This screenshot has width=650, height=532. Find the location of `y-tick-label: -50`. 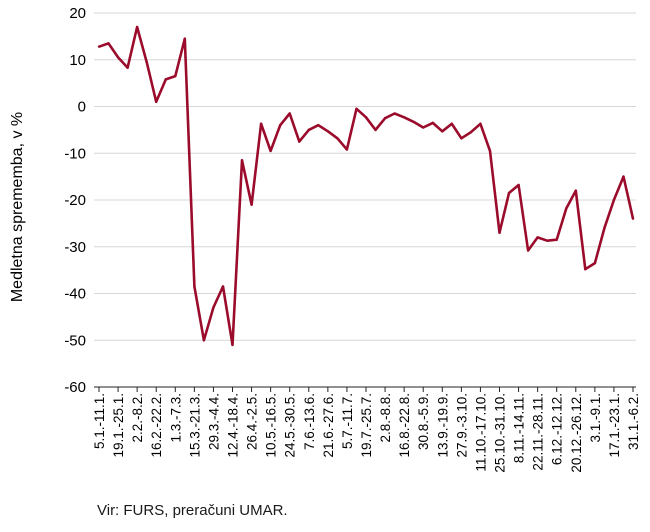

y-tick-label: -50 is located at coordinates (75, 340).